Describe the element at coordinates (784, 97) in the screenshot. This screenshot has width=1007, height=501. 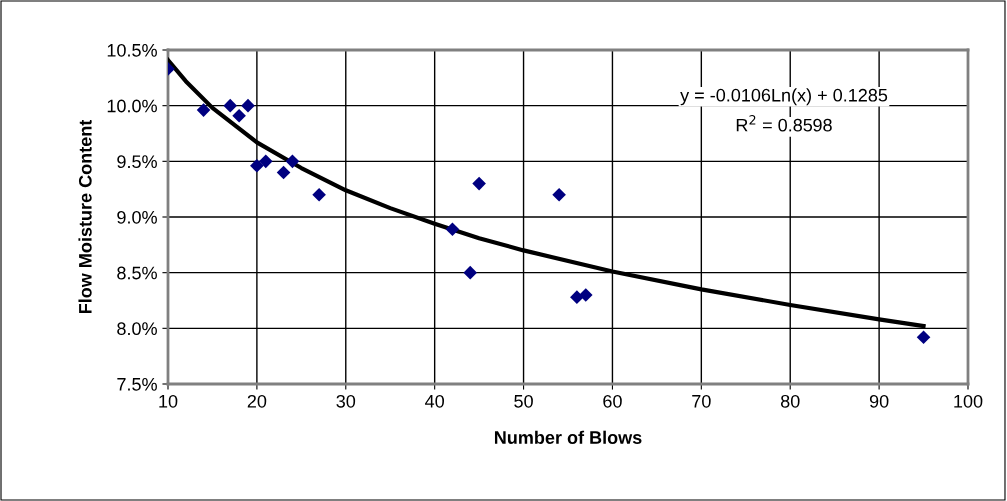
I see `annotation: y = -0.0106Ln(x) + 0.1285` at that location.